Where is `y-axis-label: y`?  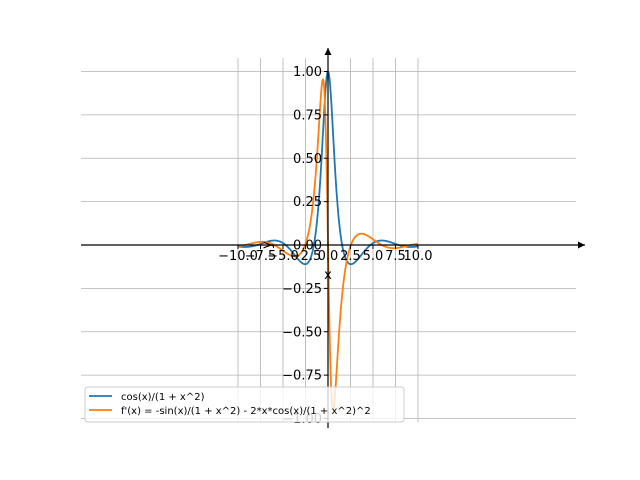 y-axis-label: y is located at coordinates (267, 245).